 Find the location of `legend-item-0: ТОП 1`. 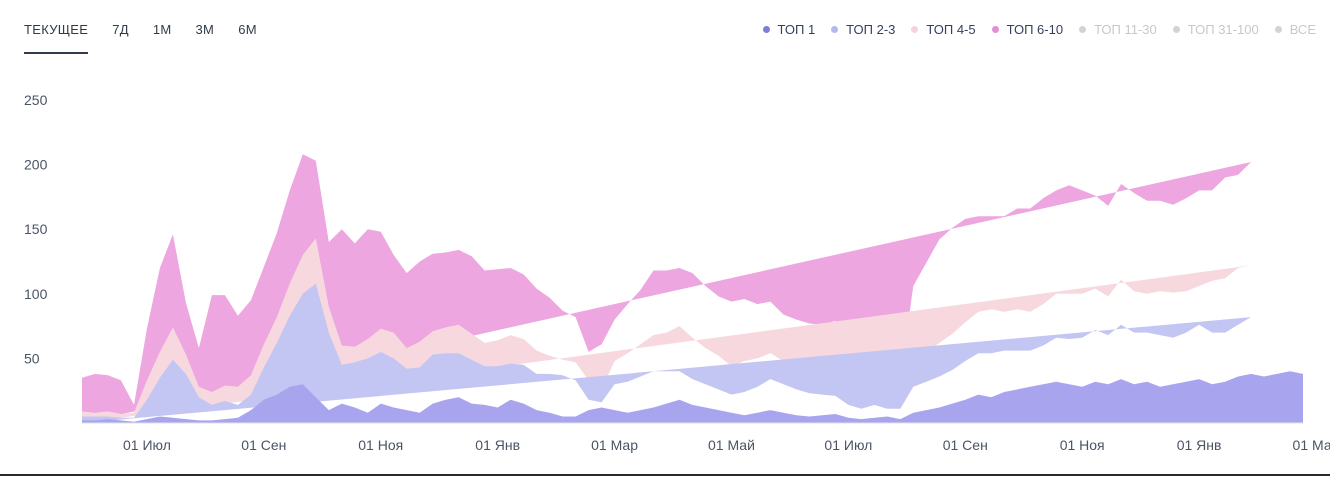

legend-item-0: ТОП 1 is located at coordinates (789, 29).